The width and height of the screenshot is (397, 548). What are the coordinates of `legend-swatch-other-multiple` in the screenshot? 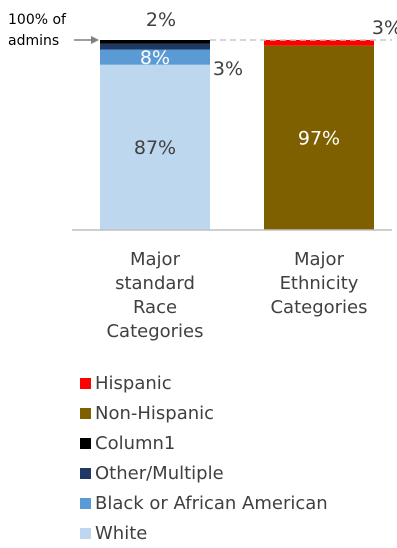 It's located at (85, 473).